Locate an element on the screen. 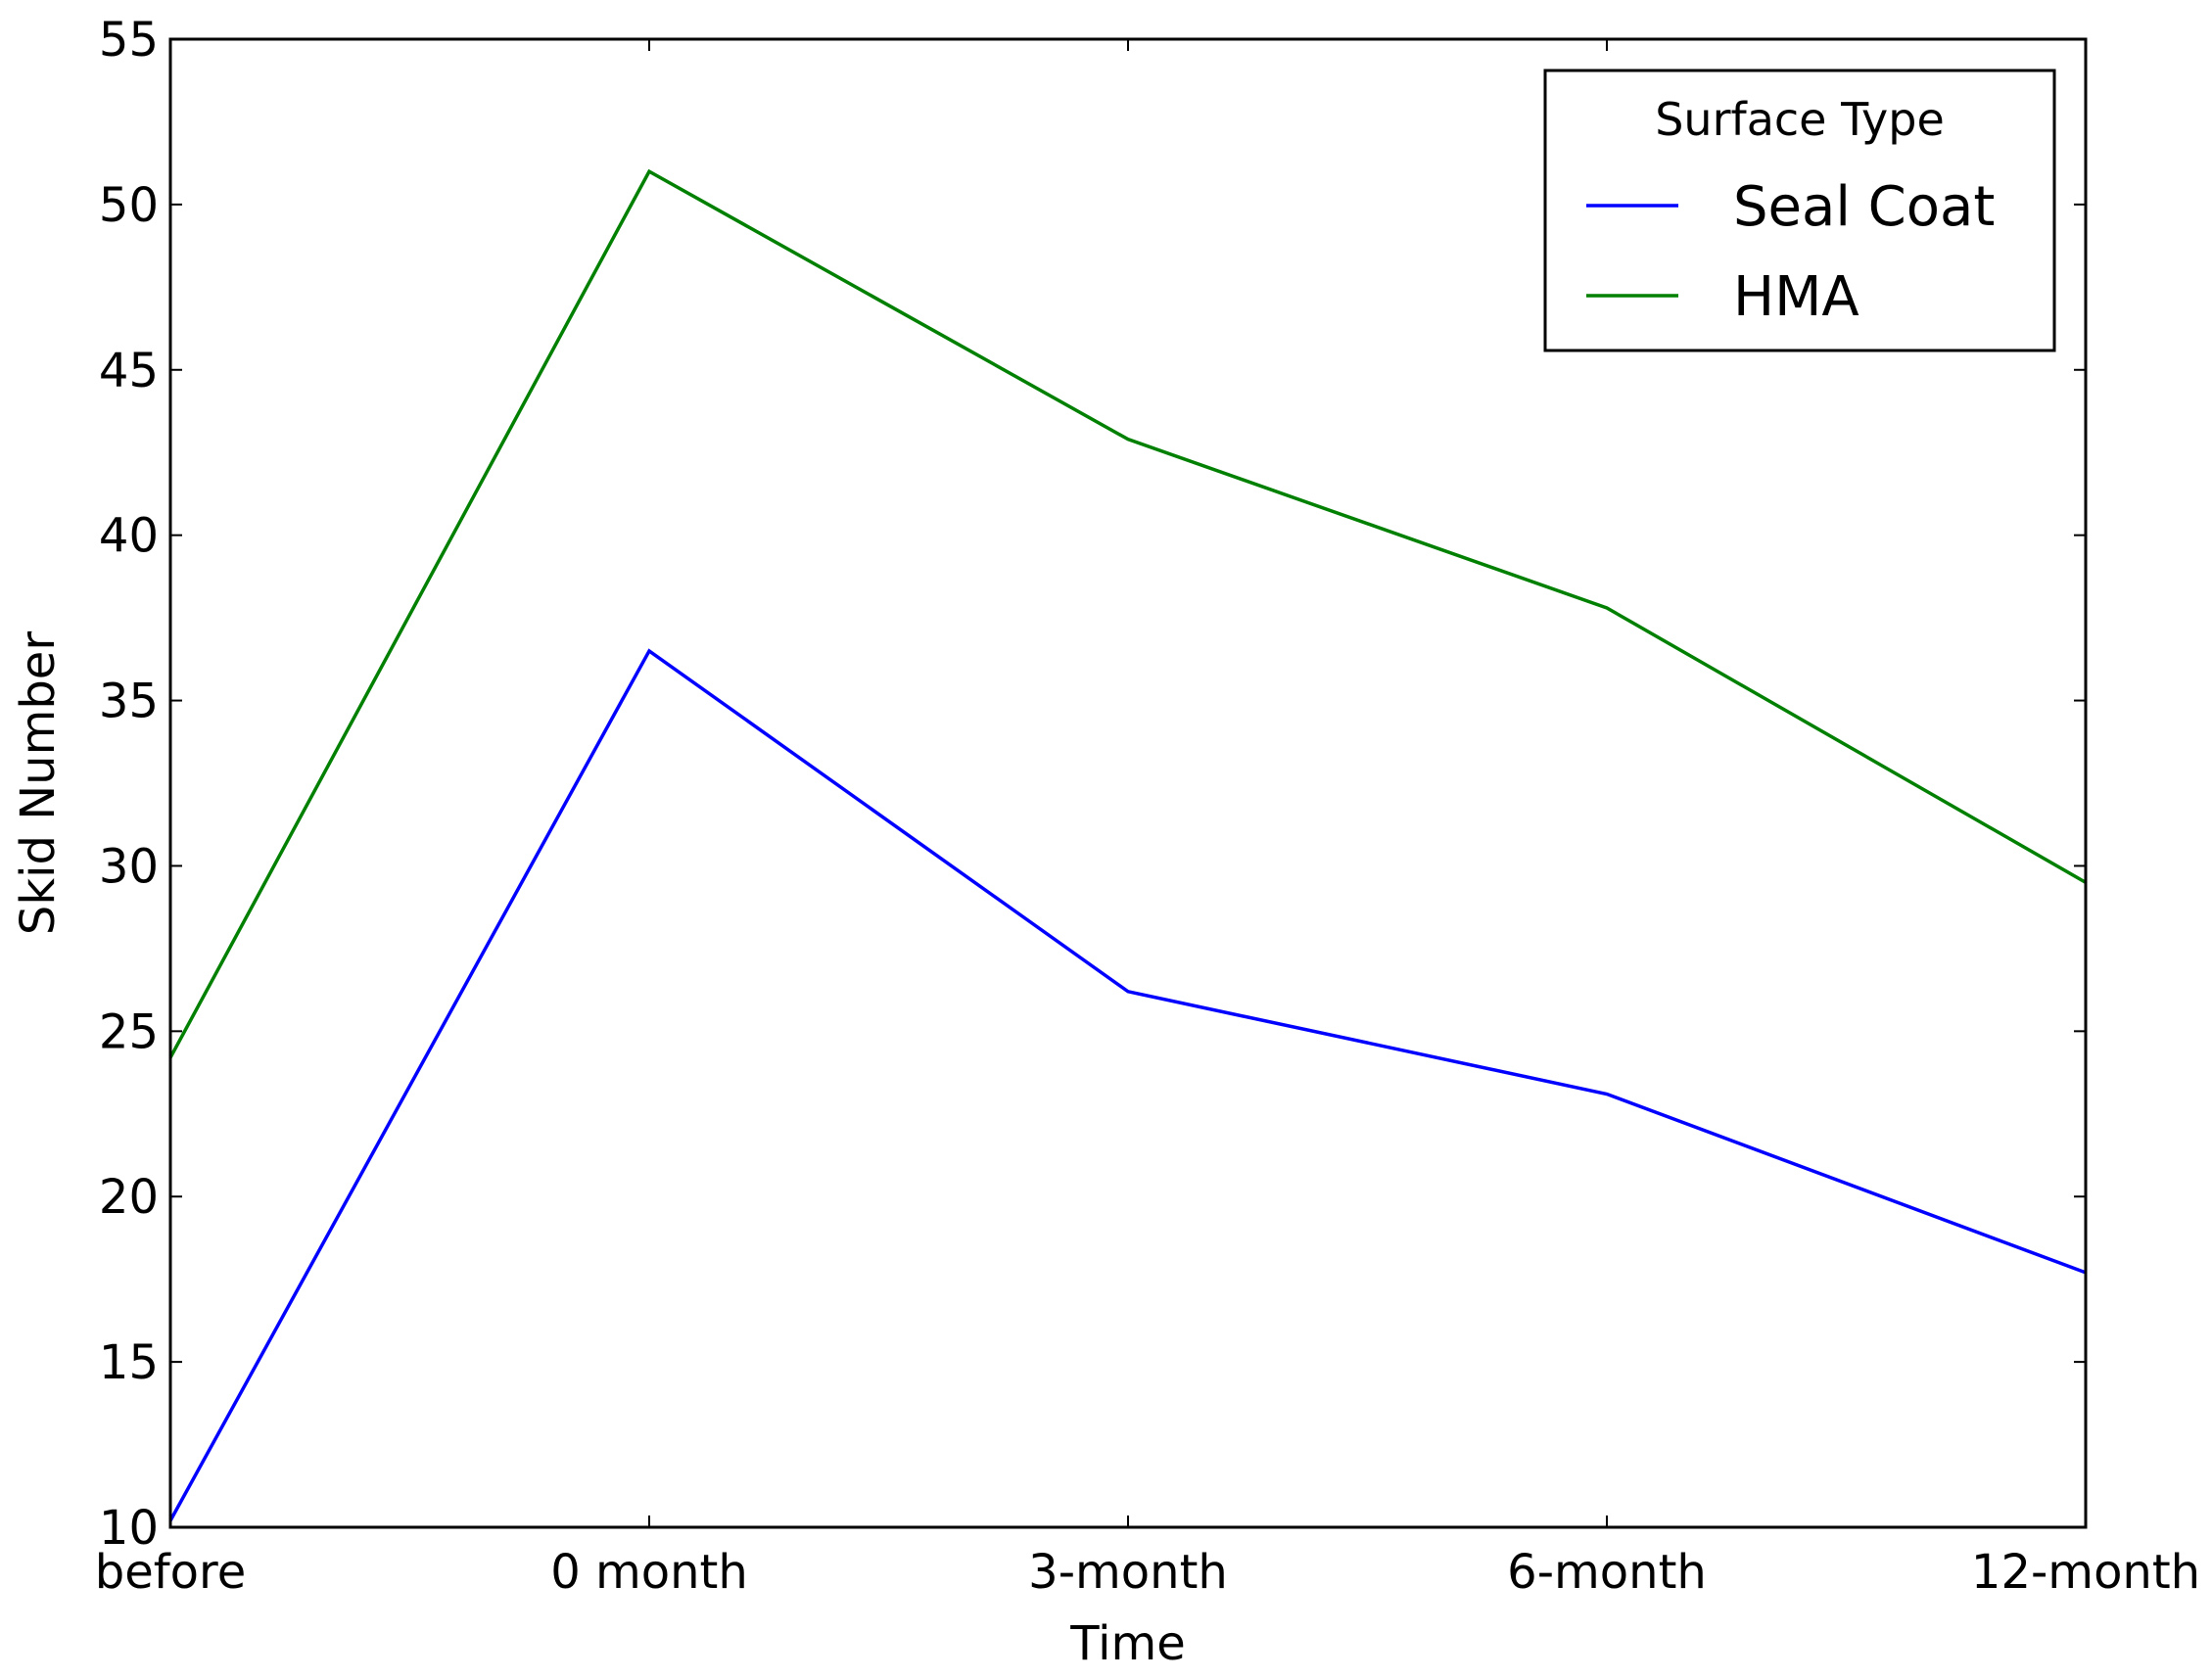 Image resolution: width=2212 pixels, height=1679 pixels. legend-label-hma: HMA is located at coordinates (1796, 297).